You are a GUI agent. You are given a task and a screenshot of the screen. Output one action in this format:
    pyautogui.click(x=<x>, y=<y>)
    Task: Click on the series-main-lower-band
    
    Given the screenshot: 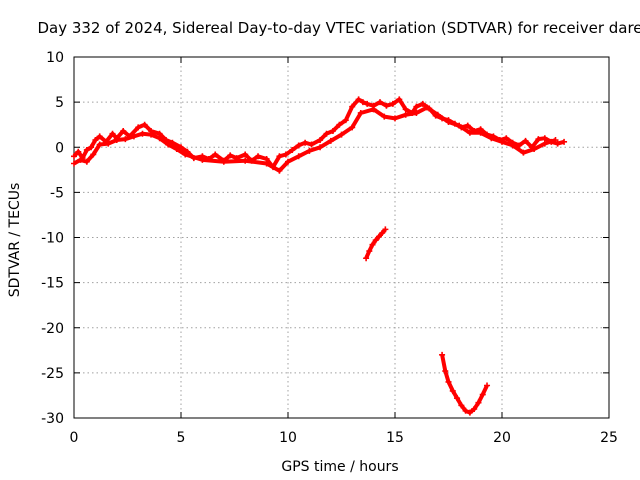 What is the action you would take?
    pyautogui.click(x=315, y=139)
    